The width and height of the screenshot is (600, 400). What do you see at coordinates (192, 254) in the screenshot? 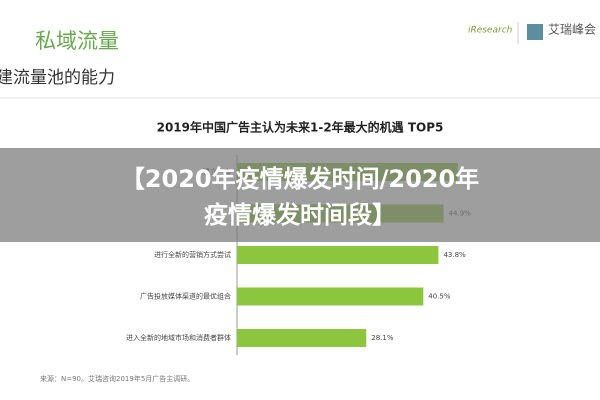
I see `category-label: 进行全新的营销方式尝试` at bounding box center [192, 254].